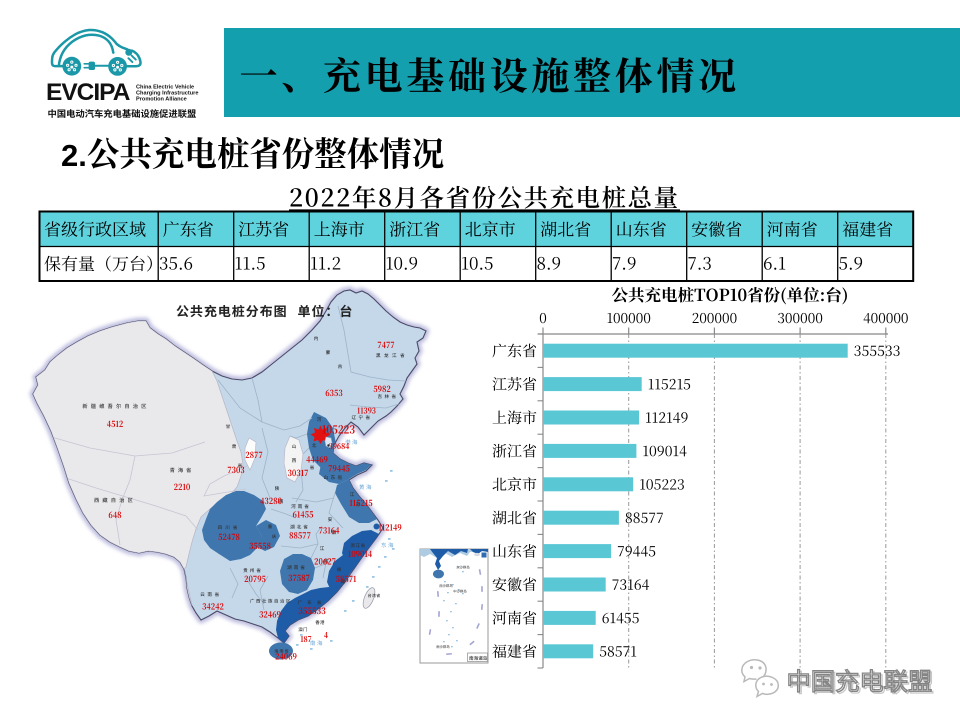  I want to click on svg-text: 2., so click(74, 155).